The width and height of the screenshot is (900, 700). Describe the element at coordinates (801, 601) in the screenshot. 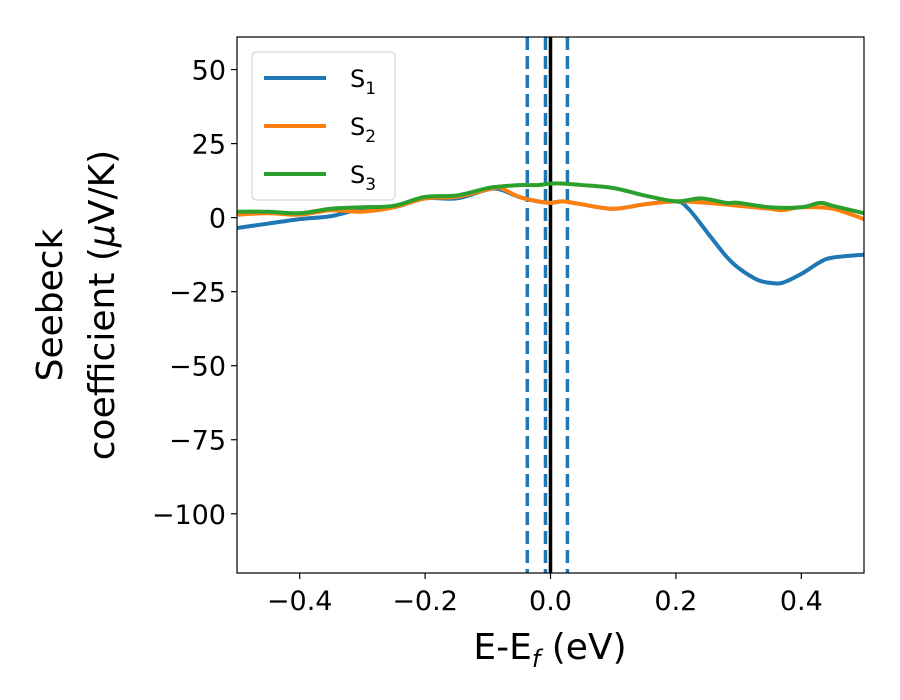

I see `x-tick-label: 0.4` at that location.